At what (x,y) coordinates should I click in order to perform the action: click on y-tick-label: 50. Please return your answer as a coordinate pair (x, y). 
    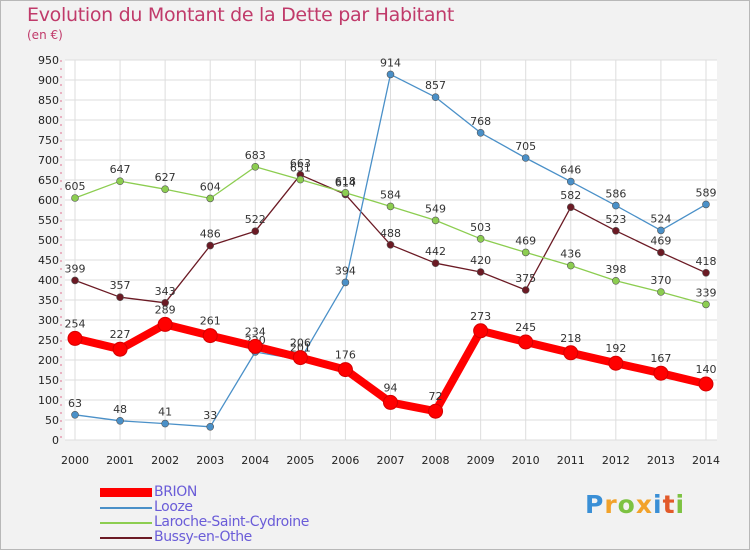
    Looking at the image, I should click on (52, 420).